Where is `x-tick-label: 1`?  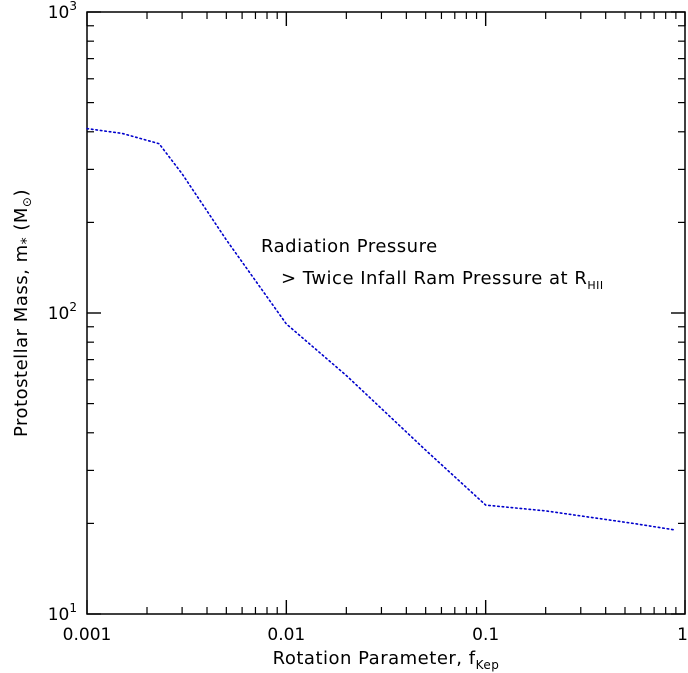
x-tick-label: 1 is located at coordinates (682, 635).